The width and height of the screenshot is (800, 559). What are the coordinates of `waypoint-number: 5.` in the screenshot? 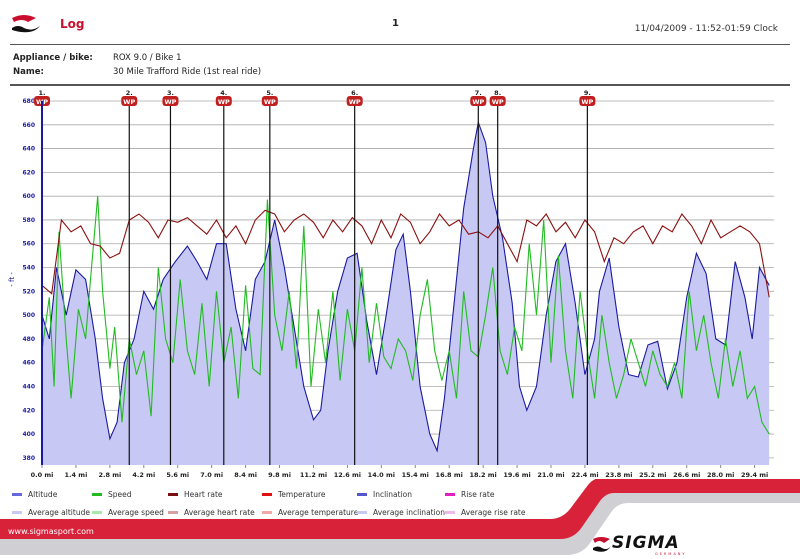 It's located at (269, 93).